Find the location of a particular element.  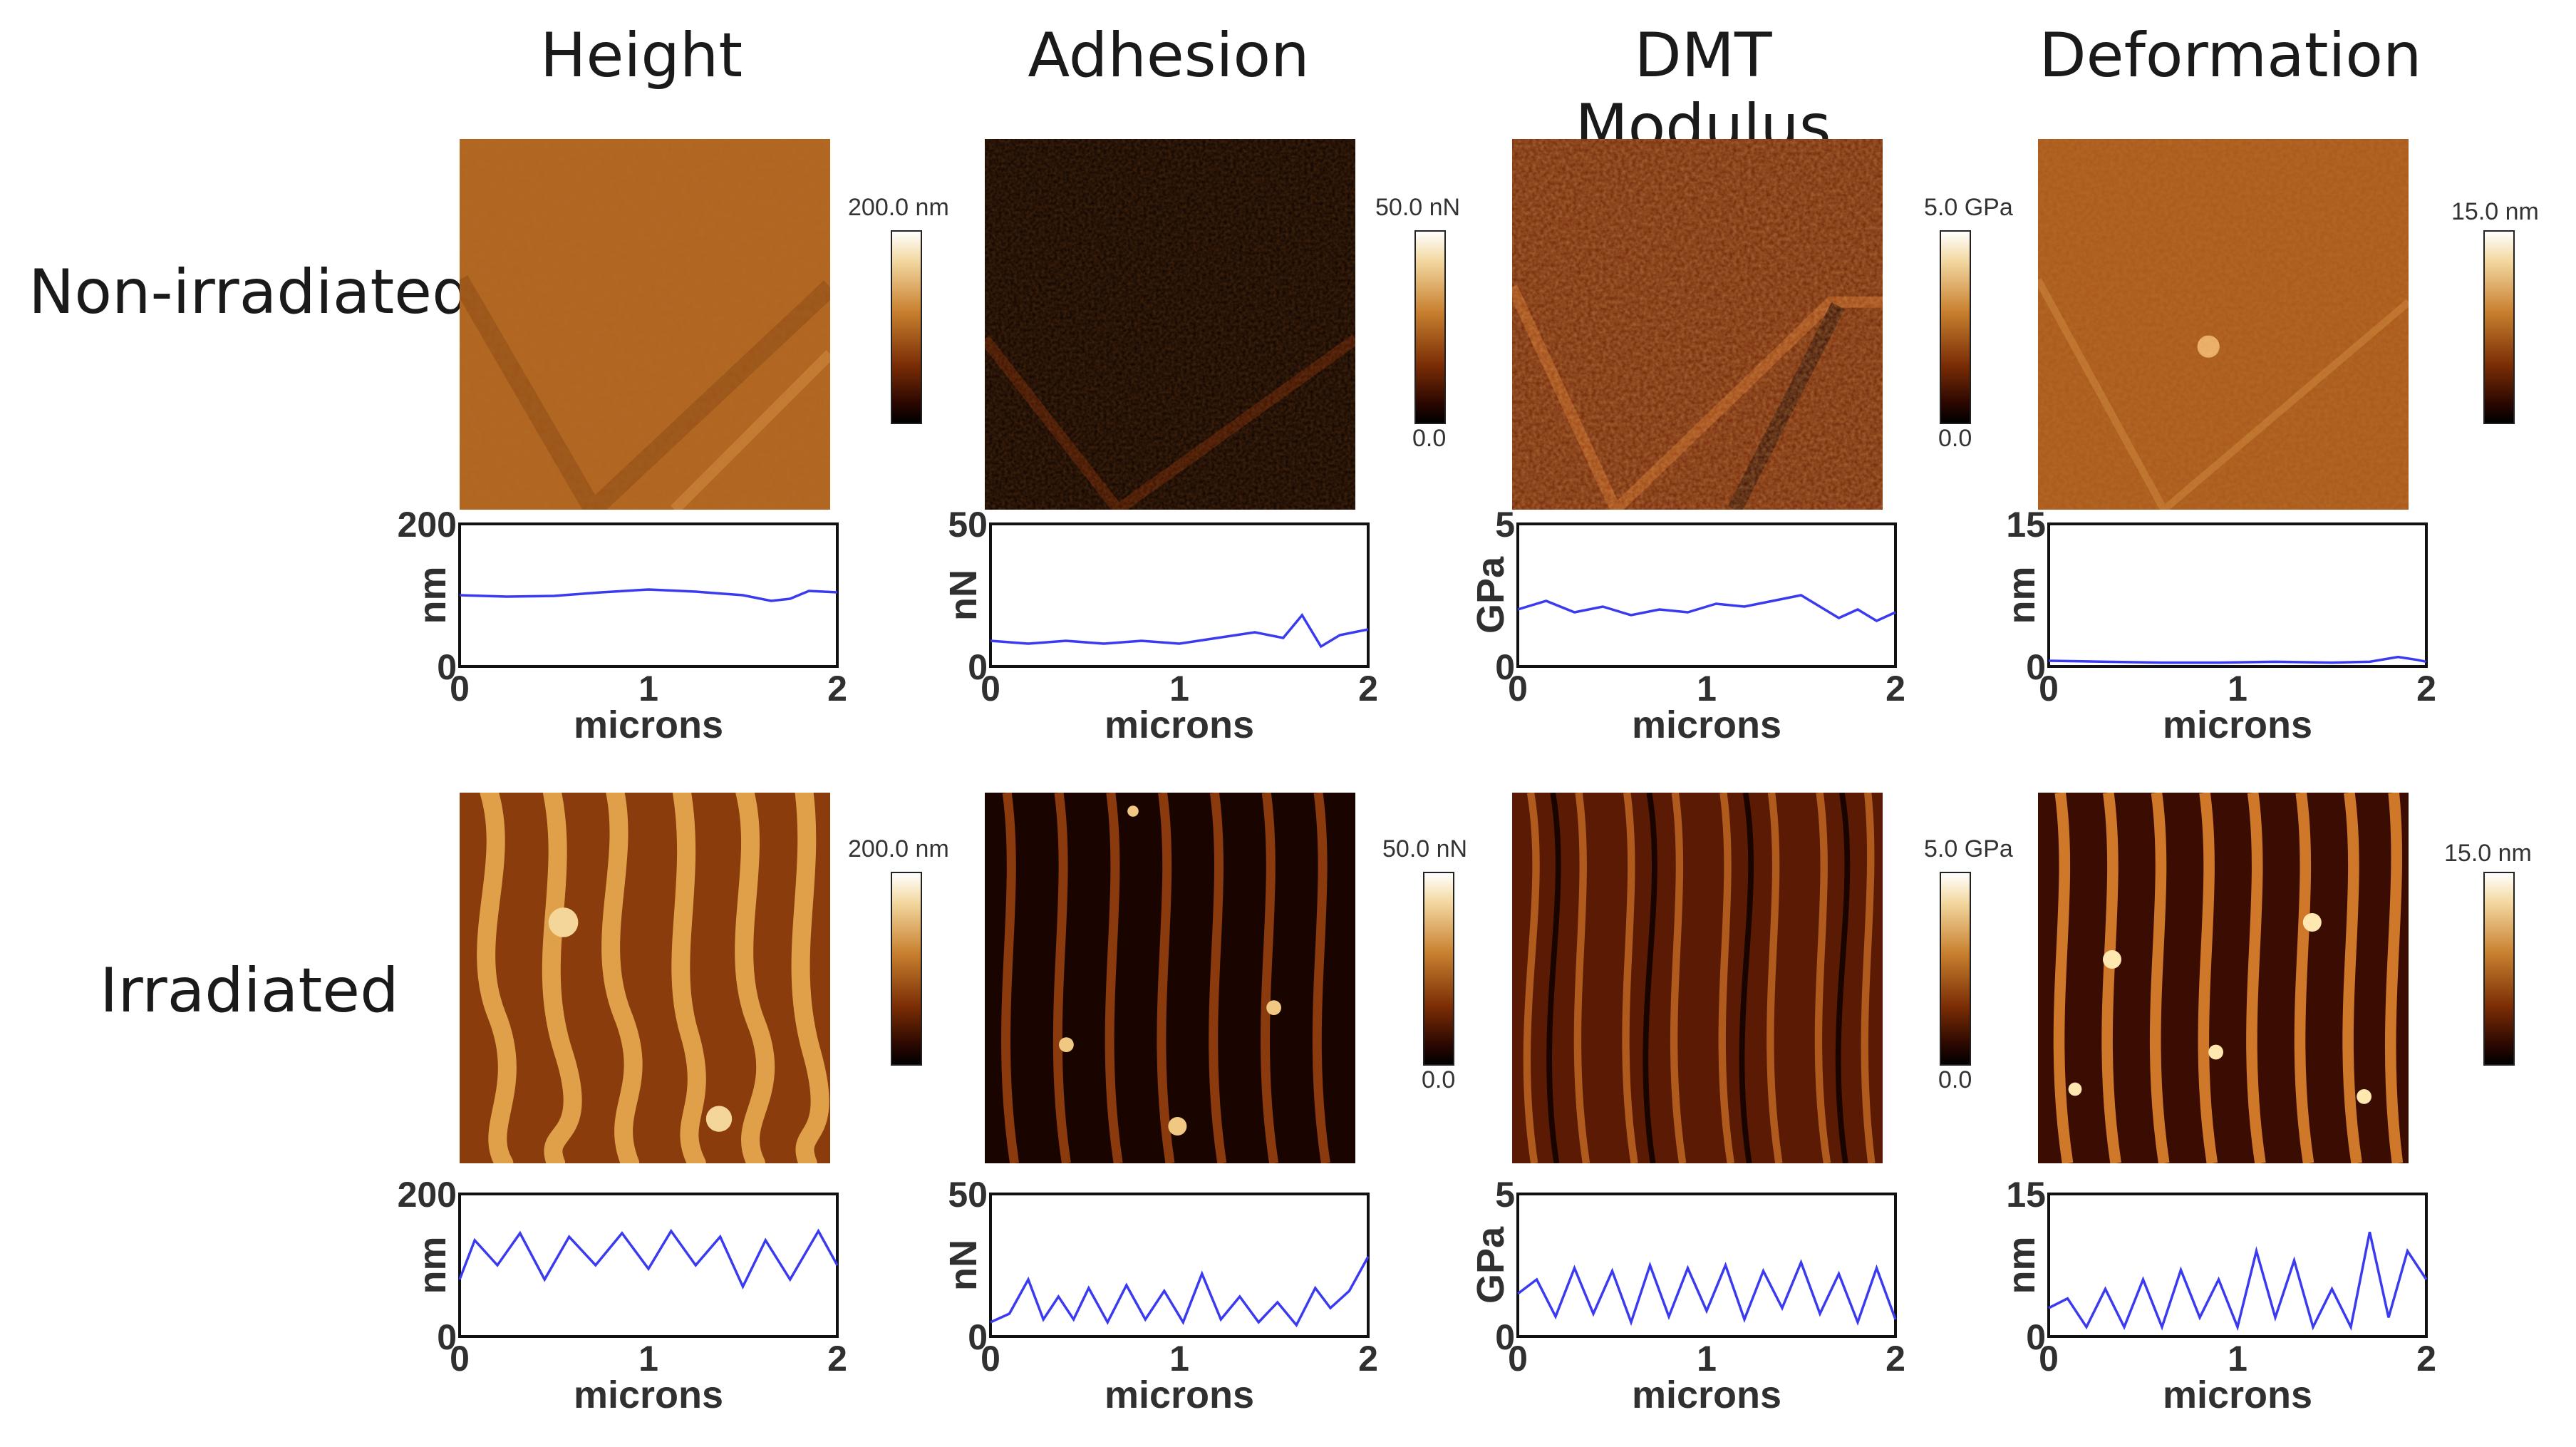

colorbar-deformation-irradiated is located at coordinates (2499, 969).